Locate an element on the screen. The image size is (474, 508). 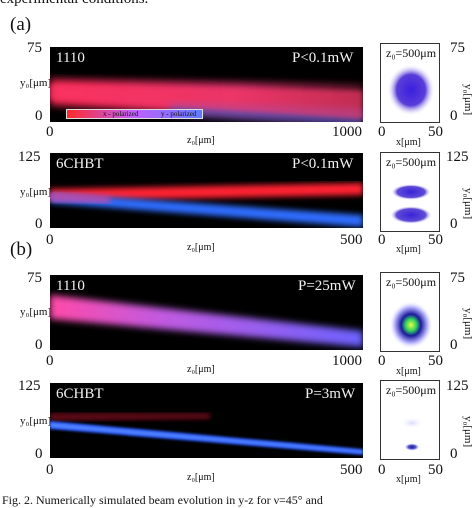
cross-section-6chbt-low: z₀=500μm is located at coordinates (410, 192).